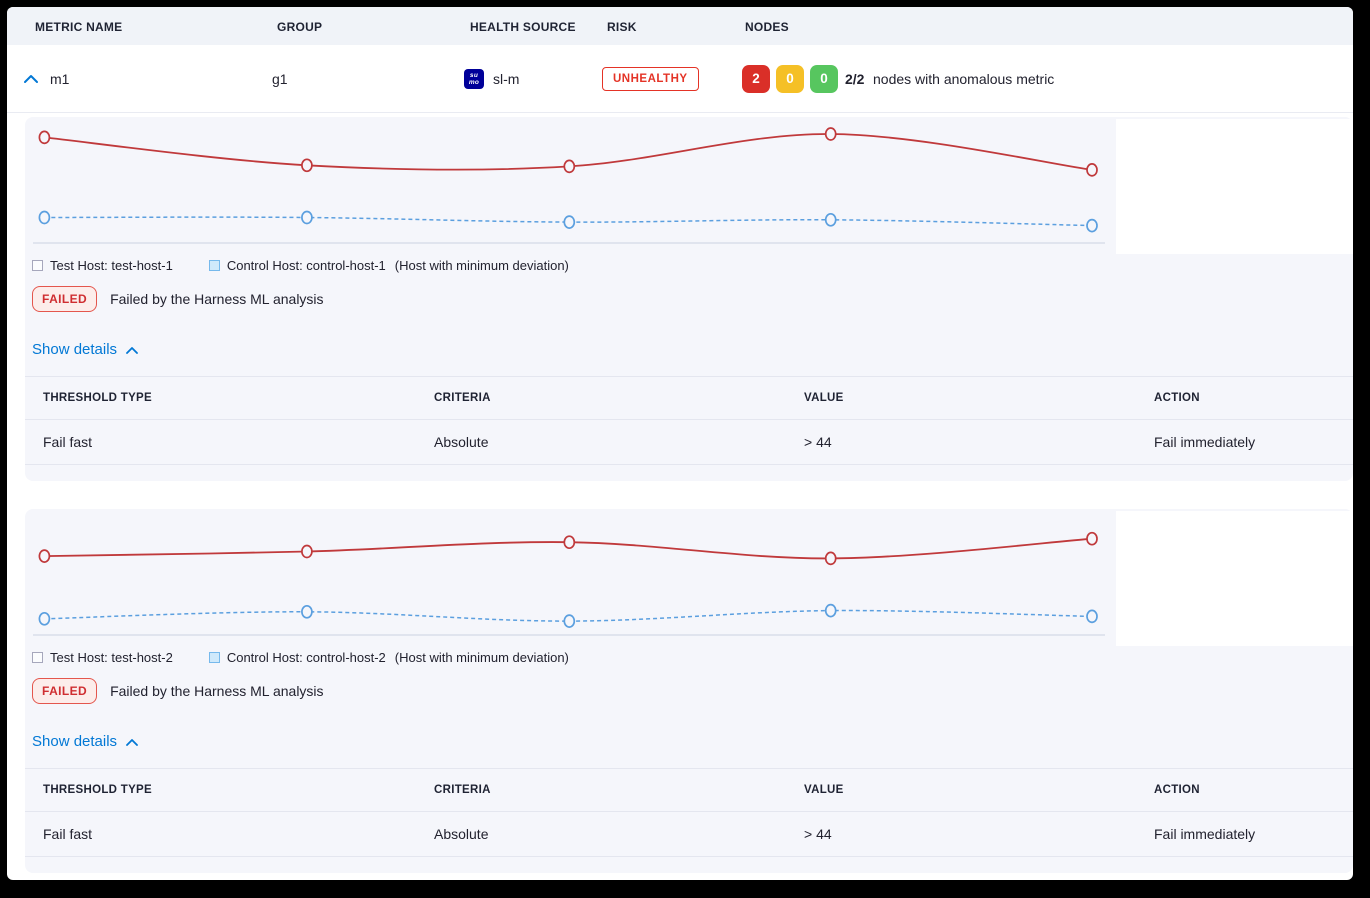 The height and width of the screenshot is (898, 1370). Describe the element at coordinates (300, 27) in the screenshot. I see `column-group: GROUP` at that location.